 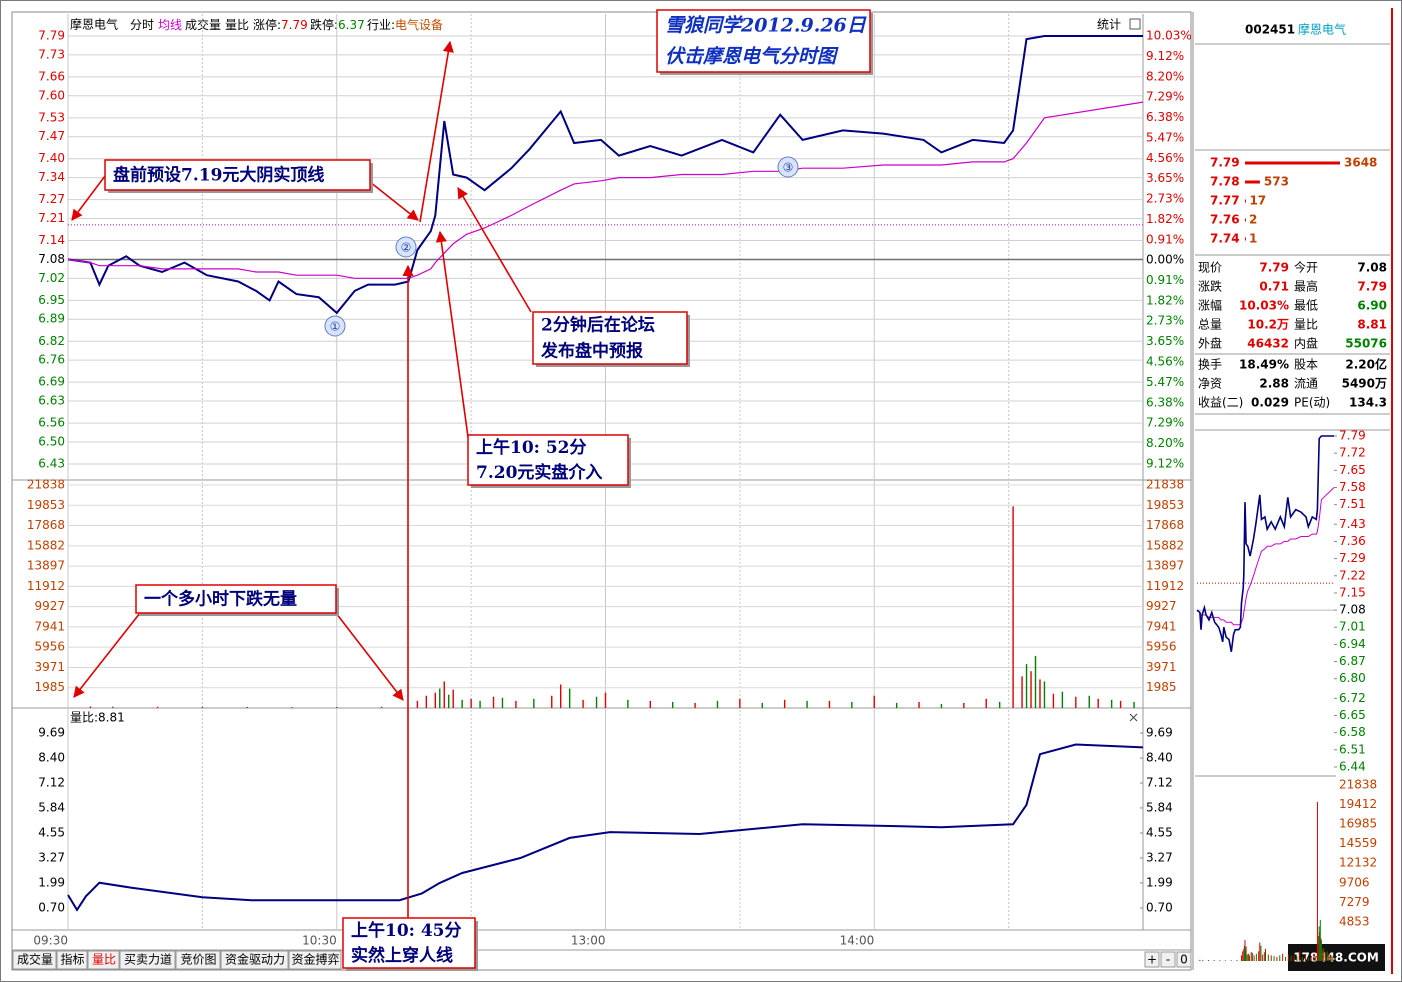 What do you see at coordinates (319, 941) in the screenshot?
I see `x-tick-label: 10:30` at bounding box center [319, 941].